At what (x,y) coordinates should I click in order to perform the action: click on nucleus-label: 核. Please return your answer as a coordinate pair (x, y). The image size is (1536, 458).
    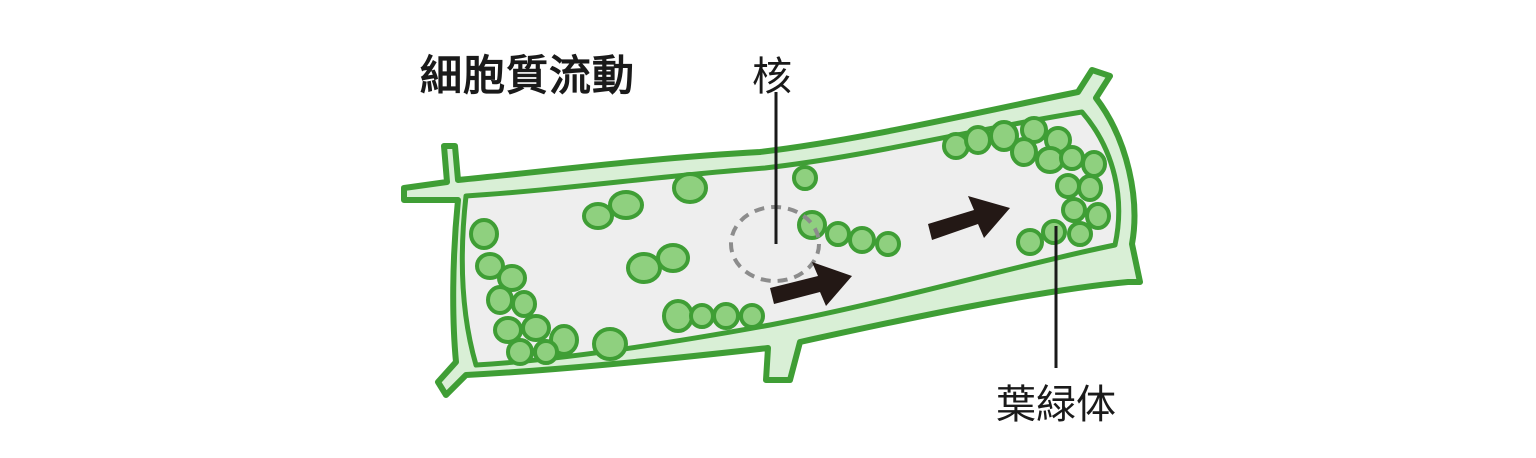
    Looking at the image, I should click on (772, 77).